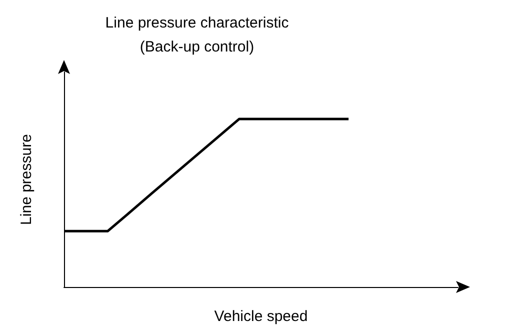 The image size is (512, 336). What do you see at coordinates (197, 35) in the screenshot?
I see `chart-title: Line pressure characteristic (Back-up control)` at bounding box center [197, 35].